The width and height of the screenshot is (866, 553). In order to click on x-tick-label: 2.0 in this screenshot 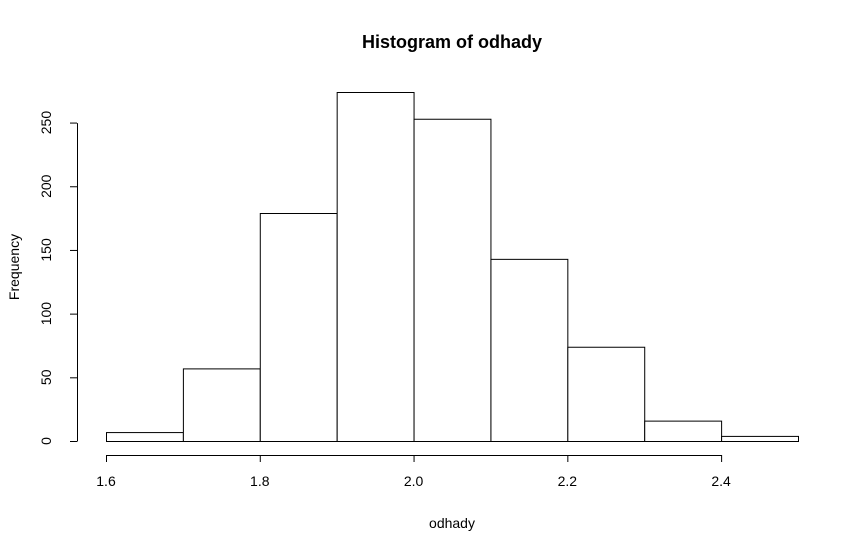, I will do `click(414, 481)`.